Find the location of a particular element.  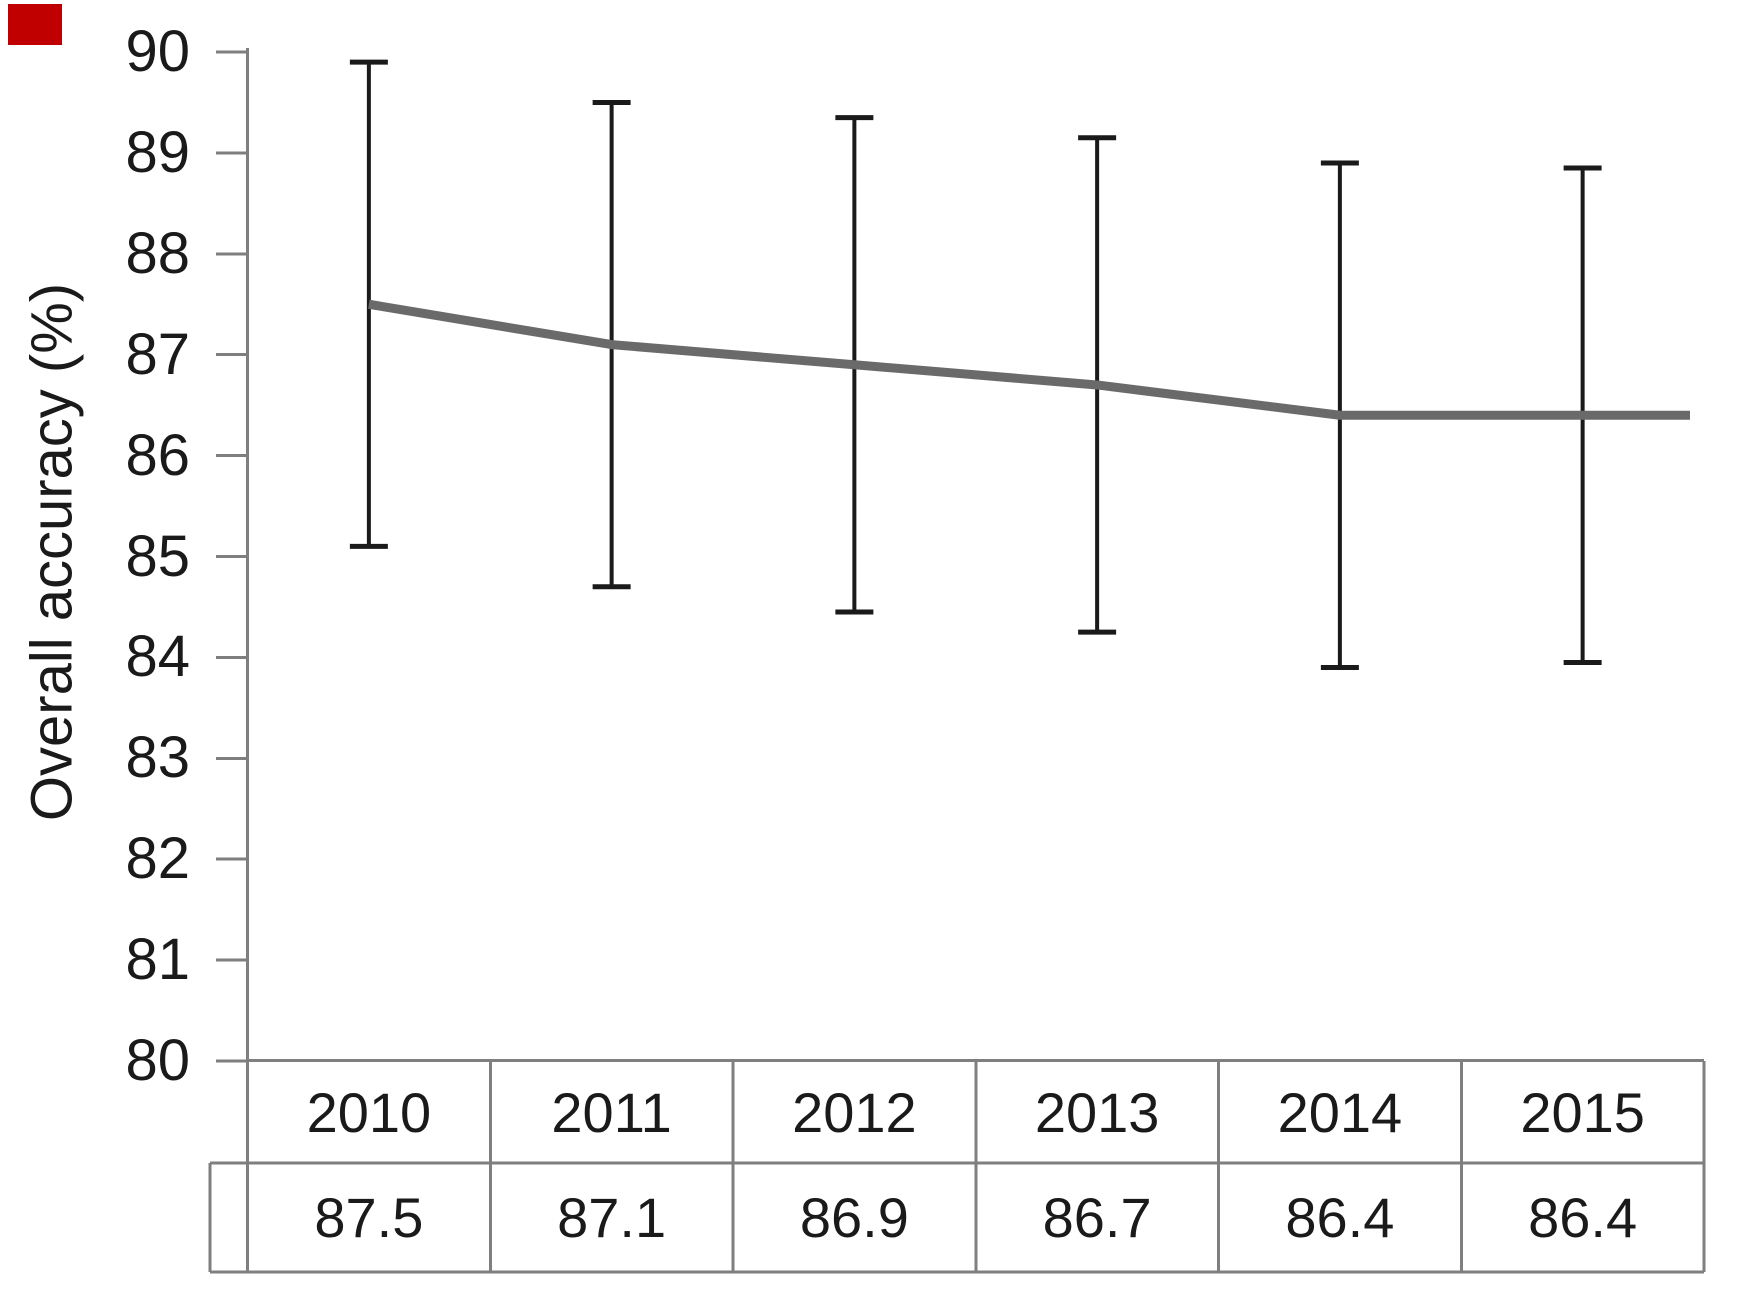

y-tick-label: 90 is located at coordinates (157, 51).